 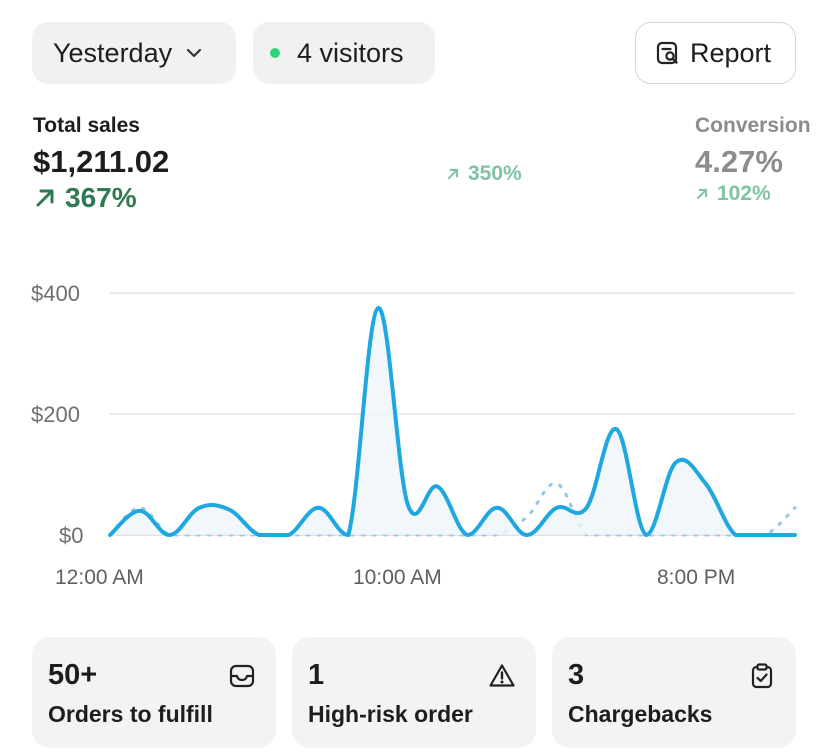 What do you see at coordinates (762, 676) in the screenshot?
I see `clipboard-check-icon` at bounding box center [762, 676].